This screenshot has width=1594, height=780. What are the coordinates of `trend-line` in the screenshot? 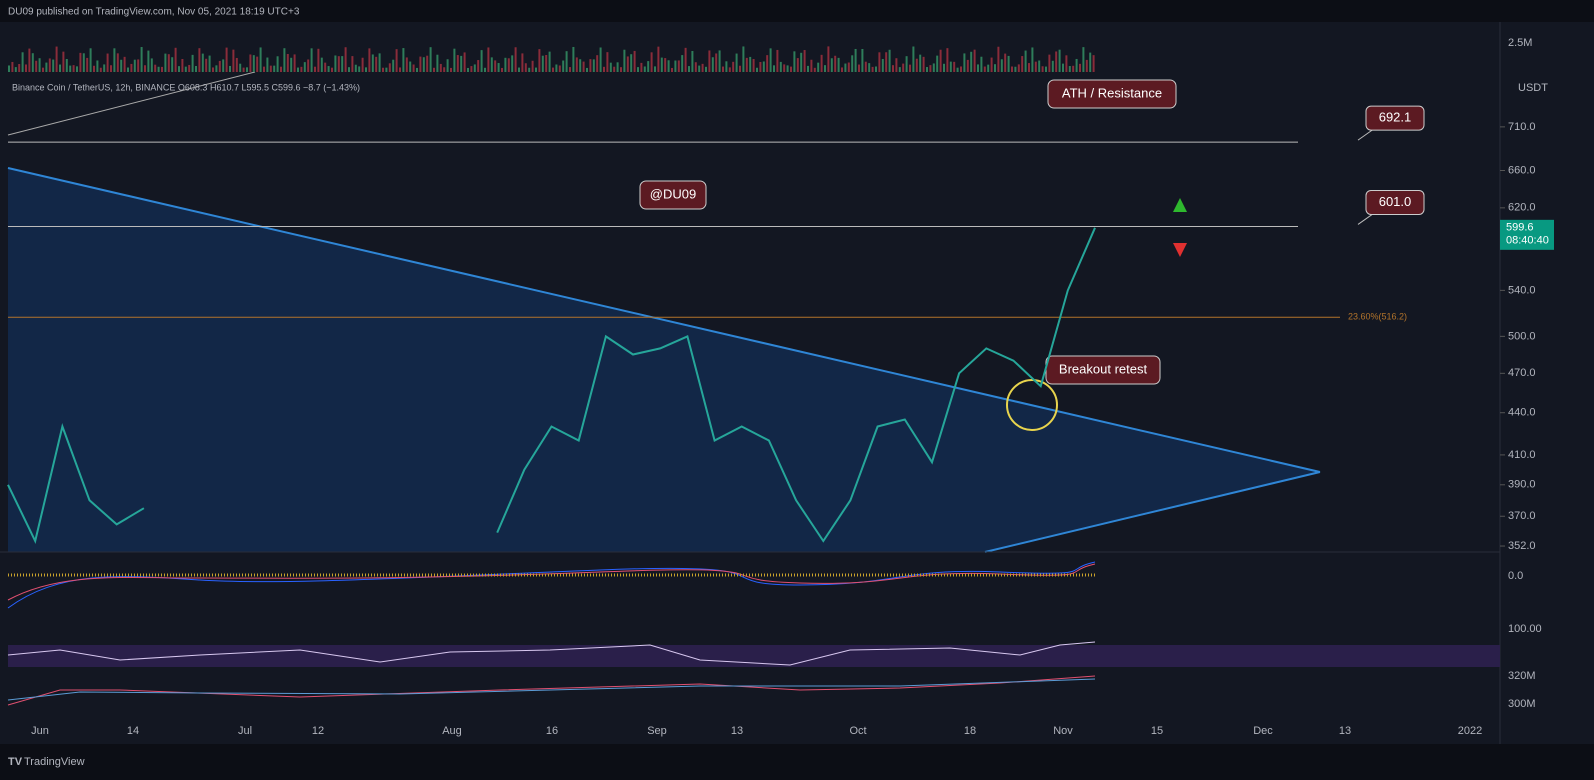 It's located at (131, 103).